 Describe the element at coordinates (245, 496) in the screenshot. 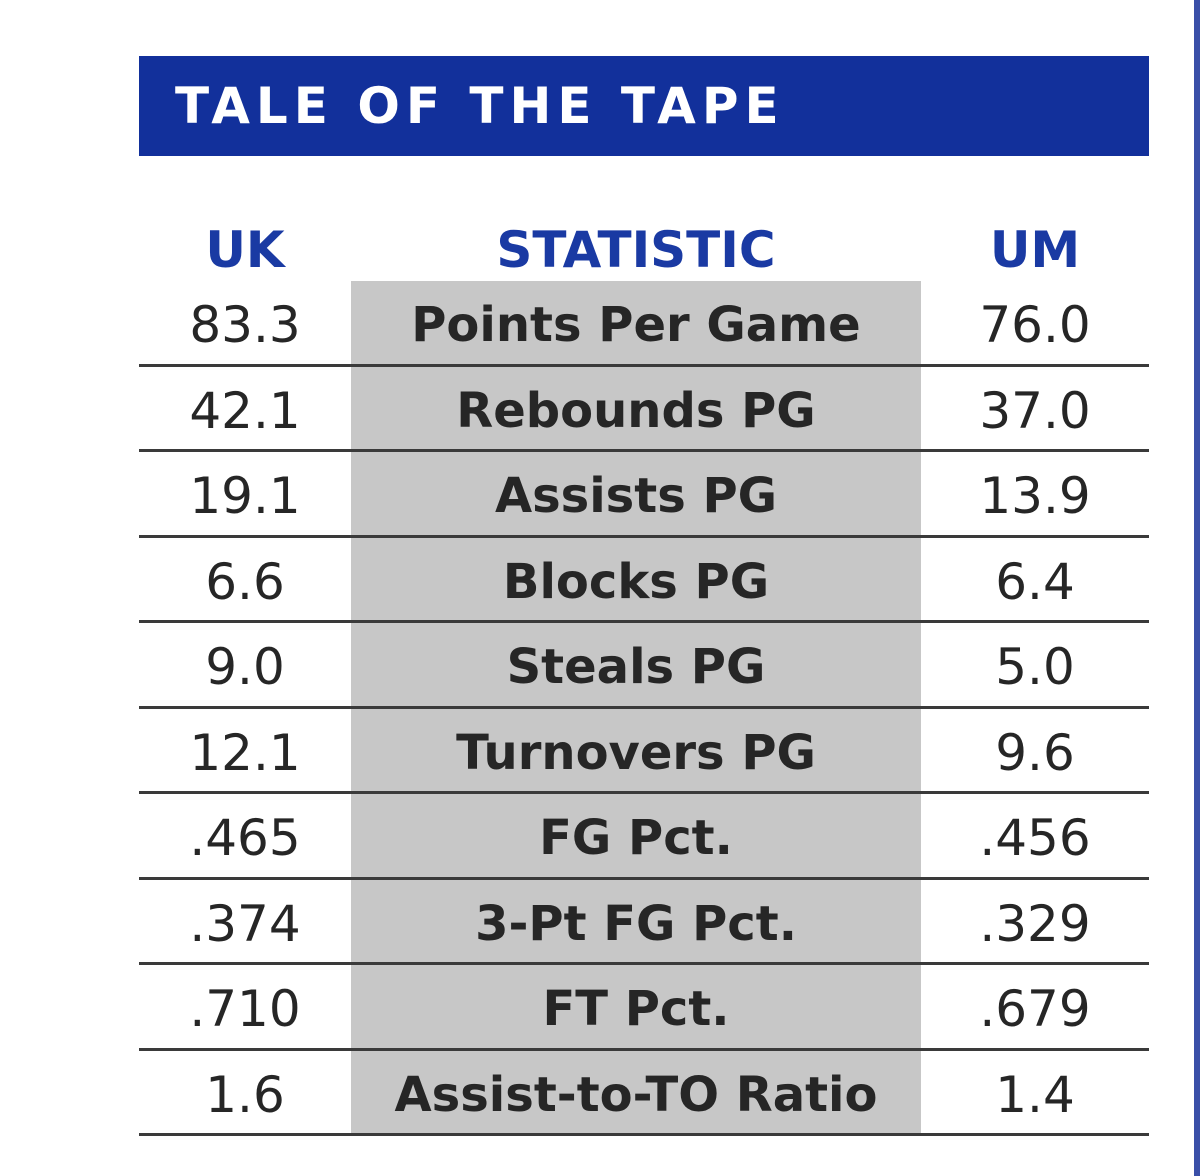

I see `uk-value: 19.1` at that location.